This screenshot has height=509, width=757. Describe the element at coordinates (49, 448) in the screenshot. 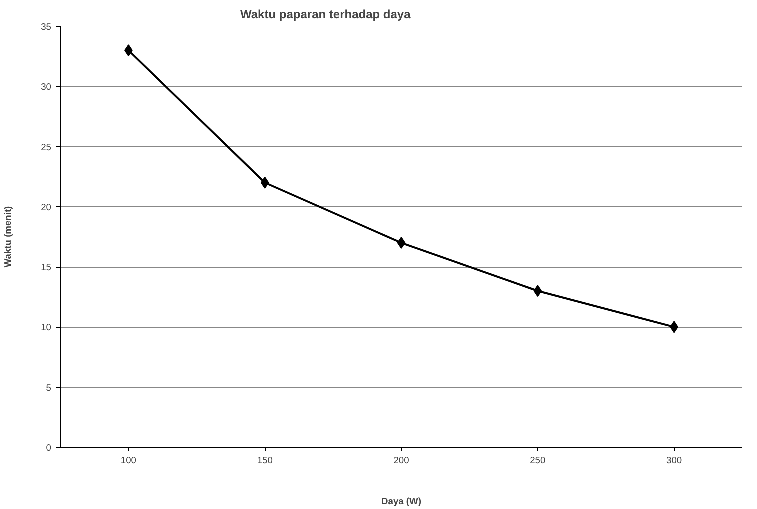

I see `y-tick-label: 0` at that location.